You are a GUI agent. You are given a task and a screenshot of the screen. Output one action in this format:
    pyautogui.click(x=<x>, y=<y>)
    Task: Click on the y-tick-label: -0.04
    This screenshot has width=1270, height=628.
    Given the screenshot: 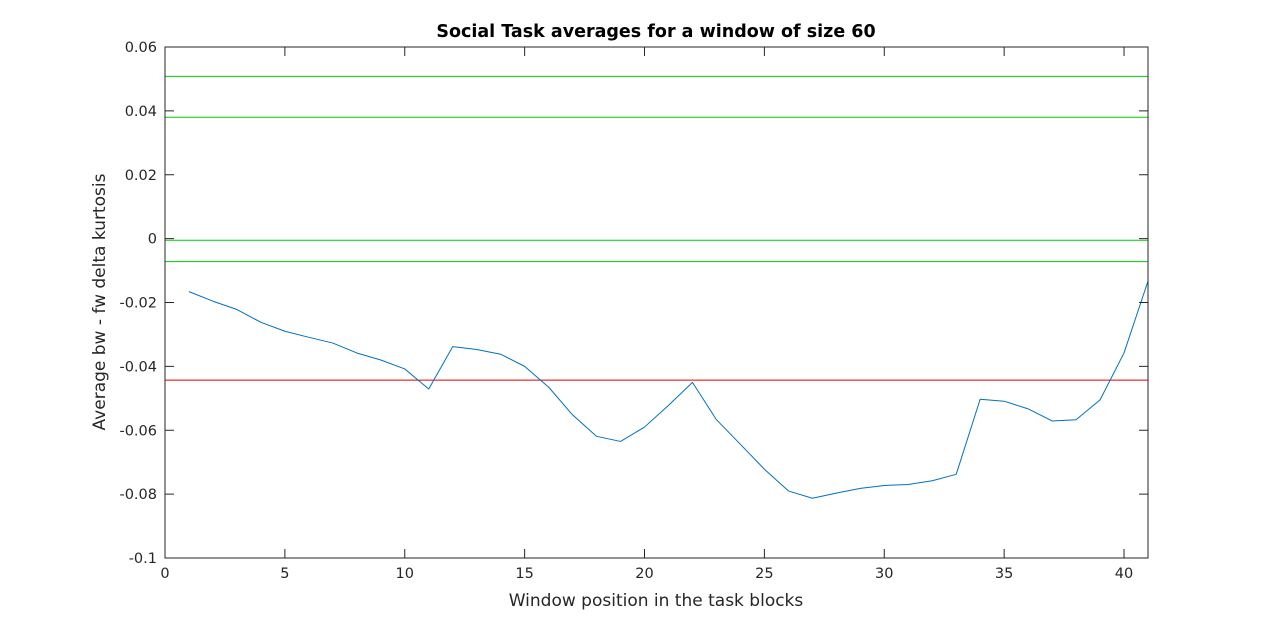 What is the action you would take?
    pyautogui.click(x=138, y=367)
    